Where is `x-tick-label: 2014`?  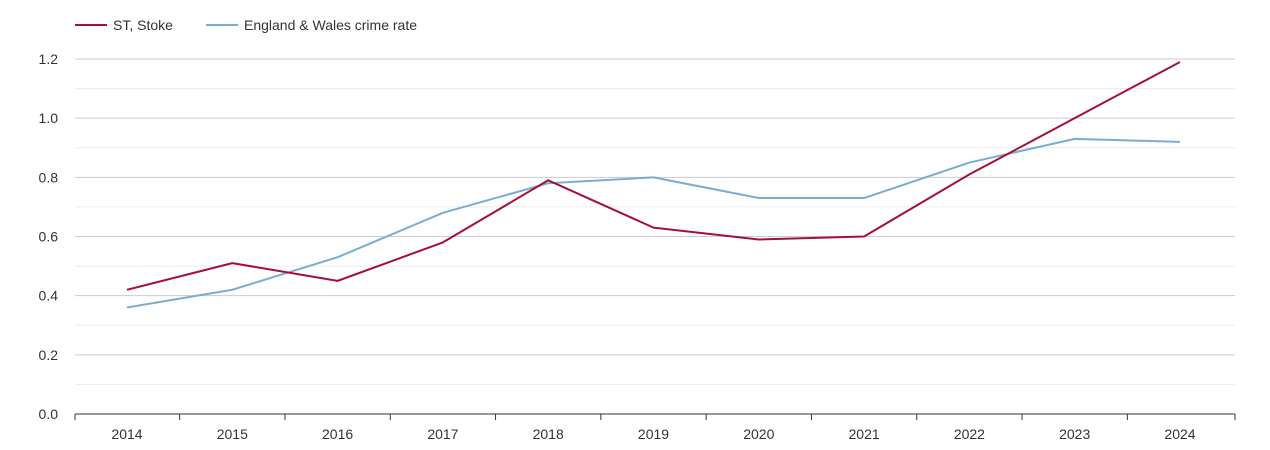
x-tick-label: 2014 is located at coordinates (126, 434).